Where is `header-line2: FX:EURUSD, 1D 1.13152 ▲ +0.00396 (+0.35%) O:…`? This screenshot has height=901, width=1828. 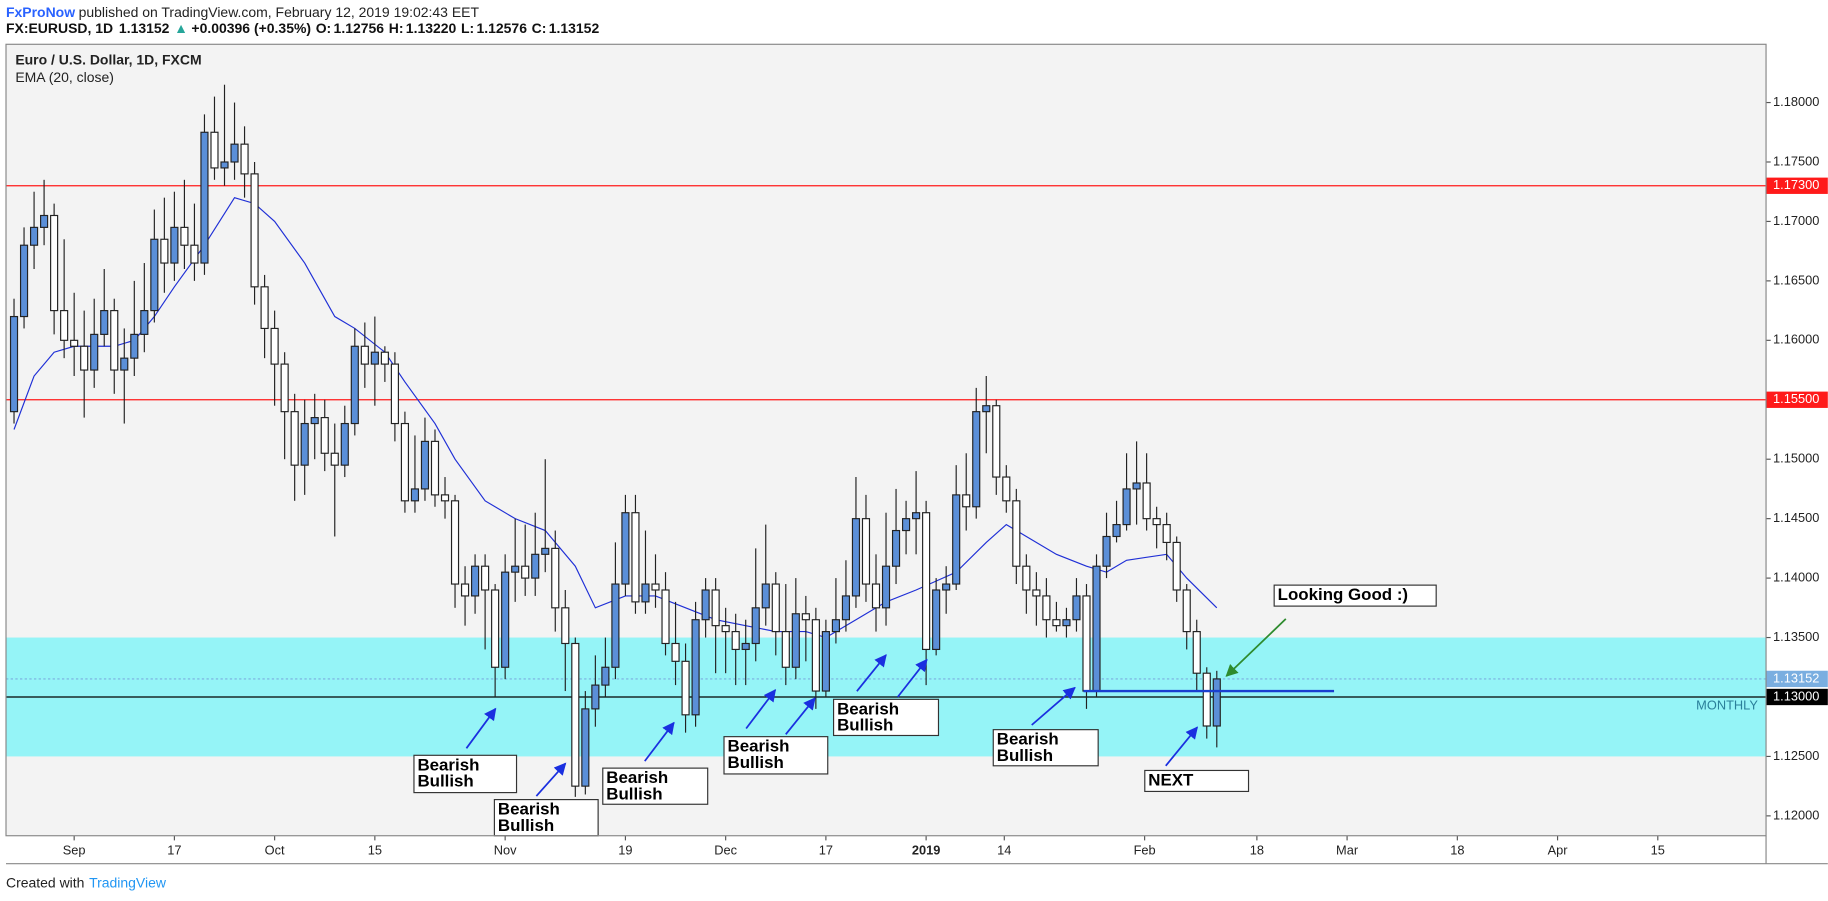 header-line2: FX:EURUSD, 1D 1.13152 ▲ +0.00396 (+0.35%) O:… is located at coordinates (302, 28).